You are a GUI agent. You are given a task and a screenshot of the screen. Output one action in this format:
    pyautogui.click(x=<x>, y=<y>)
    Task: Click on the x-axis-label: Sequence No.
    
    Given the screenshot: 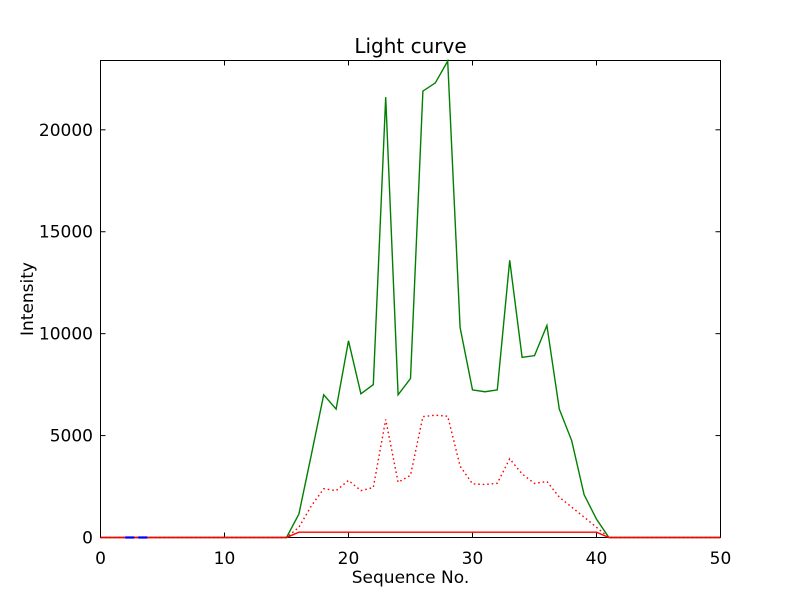 What is the action you would take?
    pyautogui.click(x=410, y=578)
    